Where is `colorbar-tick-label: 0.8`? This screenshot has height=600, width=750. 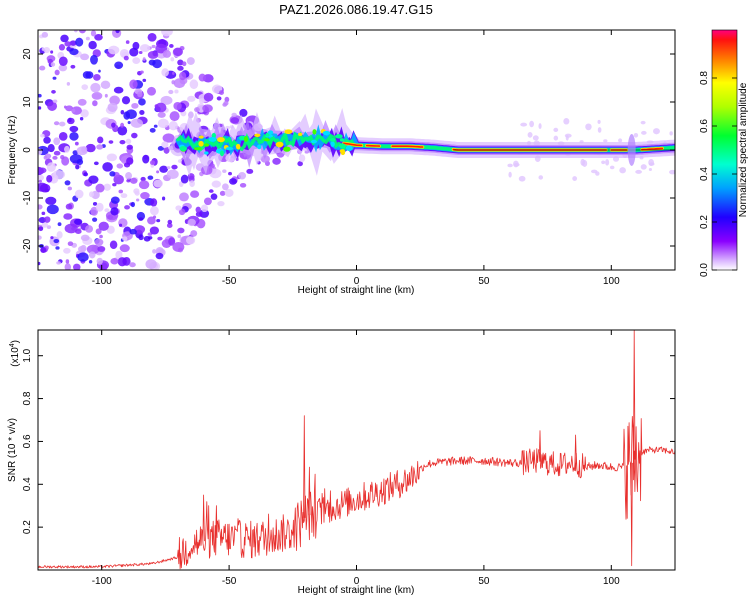 colorbar-tick-label: 0.8 is located at coordinates (704, 78).